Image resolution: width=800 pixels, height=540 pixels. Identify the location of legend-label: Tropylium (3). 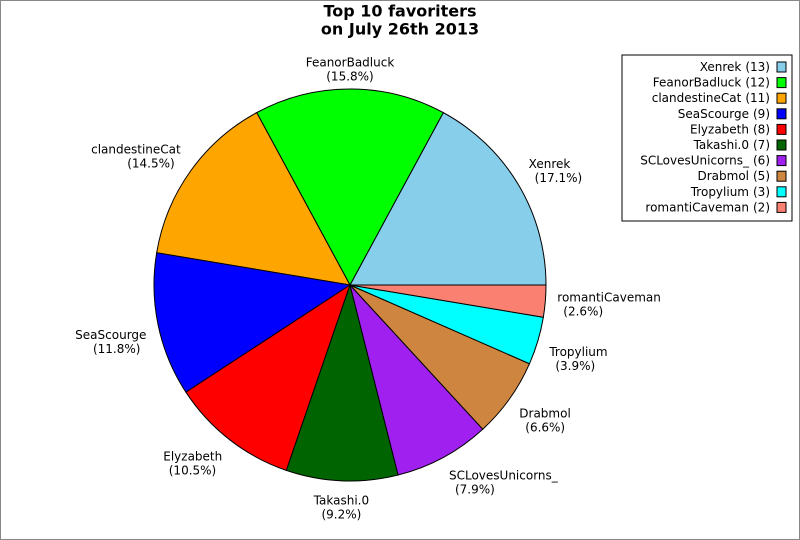
(730, 191).